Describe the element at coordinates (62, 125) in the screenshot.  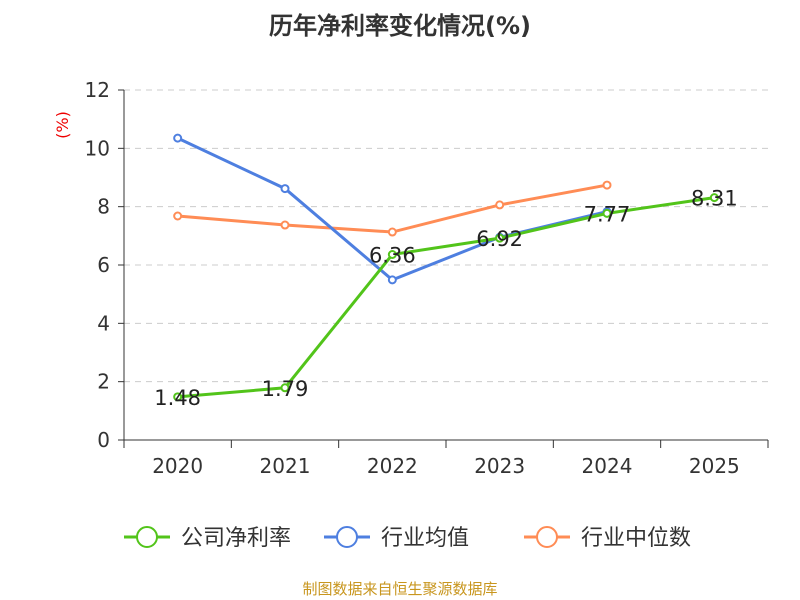
I see `y-axis-label: (%)` at that location.